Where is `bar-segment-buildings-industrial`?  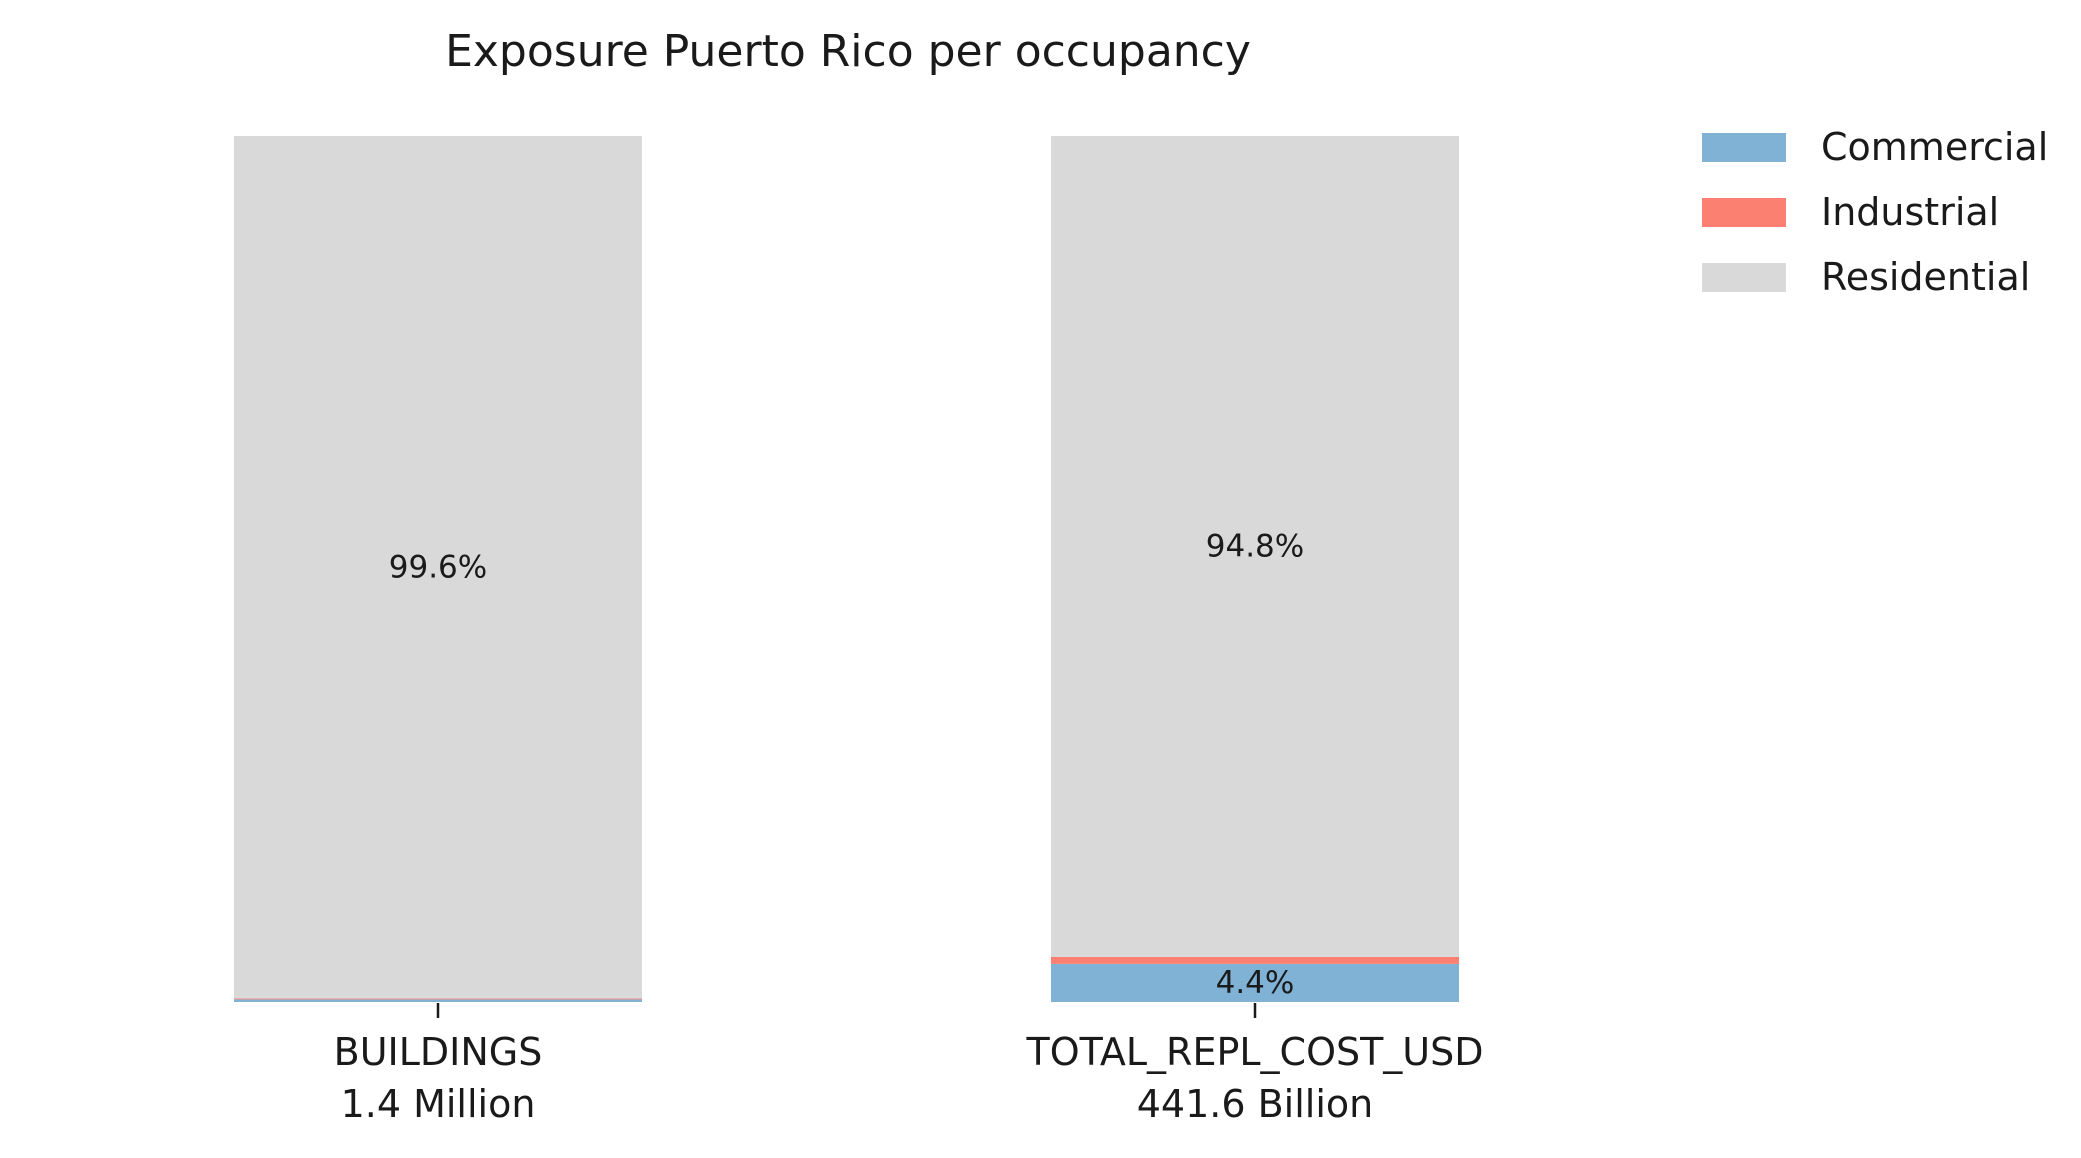
bar-segment-buildings-industrial is located at coordinates (438, 999).